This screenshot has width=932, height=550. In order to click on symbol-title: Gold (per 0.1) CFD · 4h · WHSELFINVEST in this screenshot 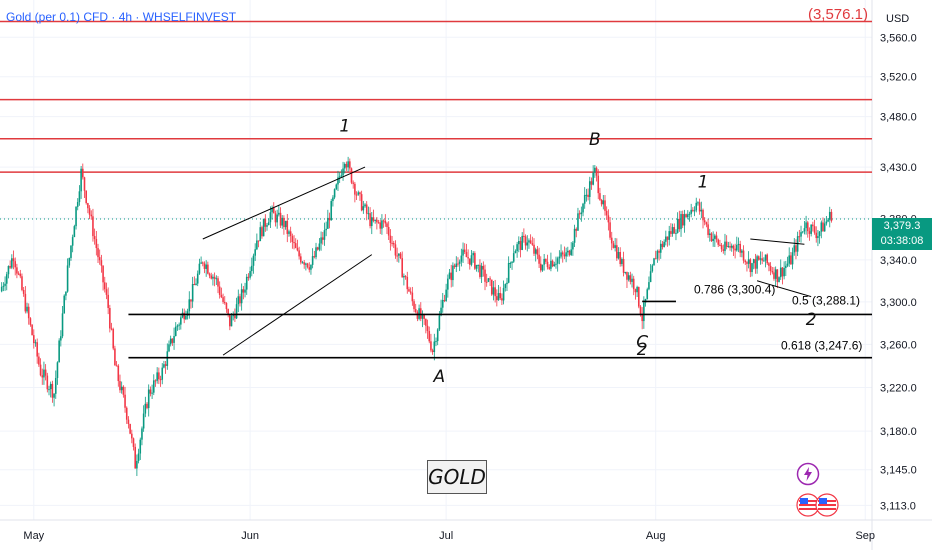, I will do `click(121, 17)`.